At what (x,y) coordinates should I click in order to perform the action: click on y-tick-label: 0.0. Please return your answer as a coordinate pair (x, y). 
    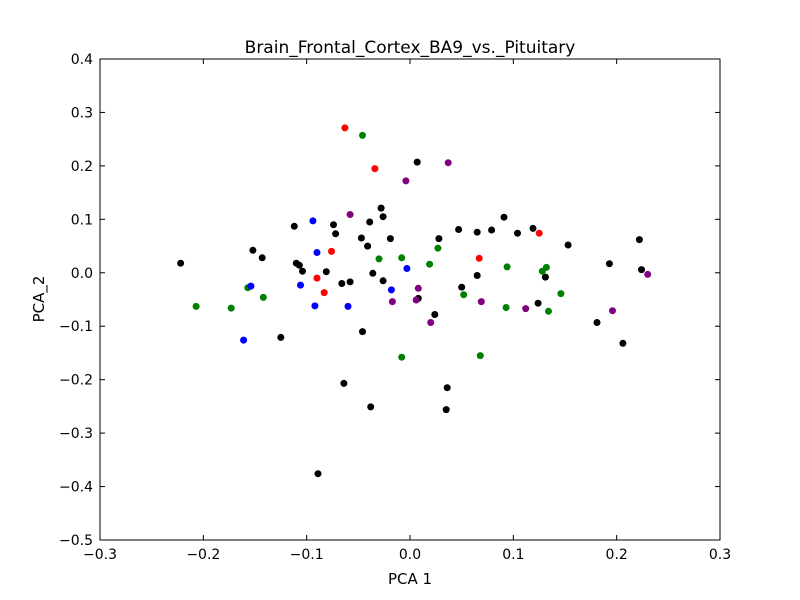
    Looking at the image, I should click on (82, 274).